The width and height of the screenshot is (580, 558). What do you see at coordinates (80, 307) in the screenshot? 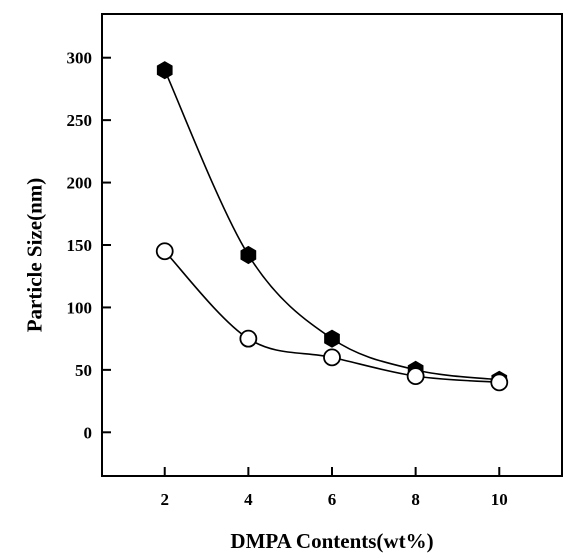
I see `y-tick-label: 100` at bounding box center [80, 307].